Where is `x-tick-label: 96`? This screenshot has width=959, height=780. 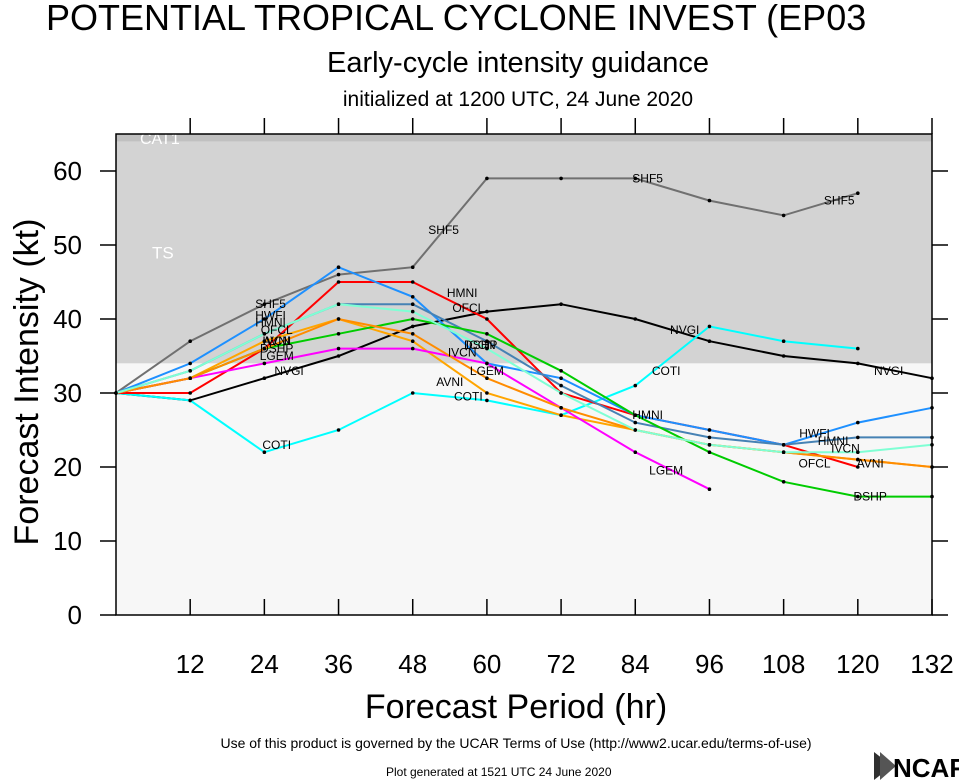 x-tick-label: 96 is located at coordinates (709, 664).